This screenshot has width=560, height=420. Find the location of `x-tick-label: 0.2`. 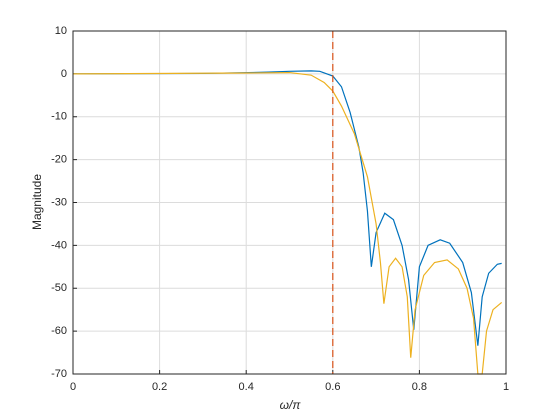

x-tick-label: 0.2 is located at coordinates (159, 387).